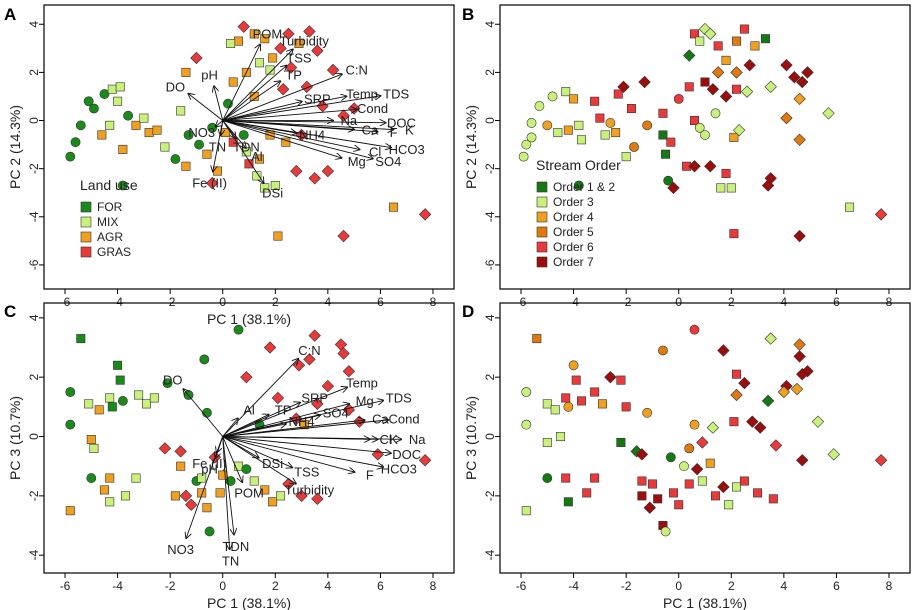 This screenshot has width=920, height=610. Describe the element at coordinates (380, 302) in the screenshot. I see `x-tick-label: 6` at that location.